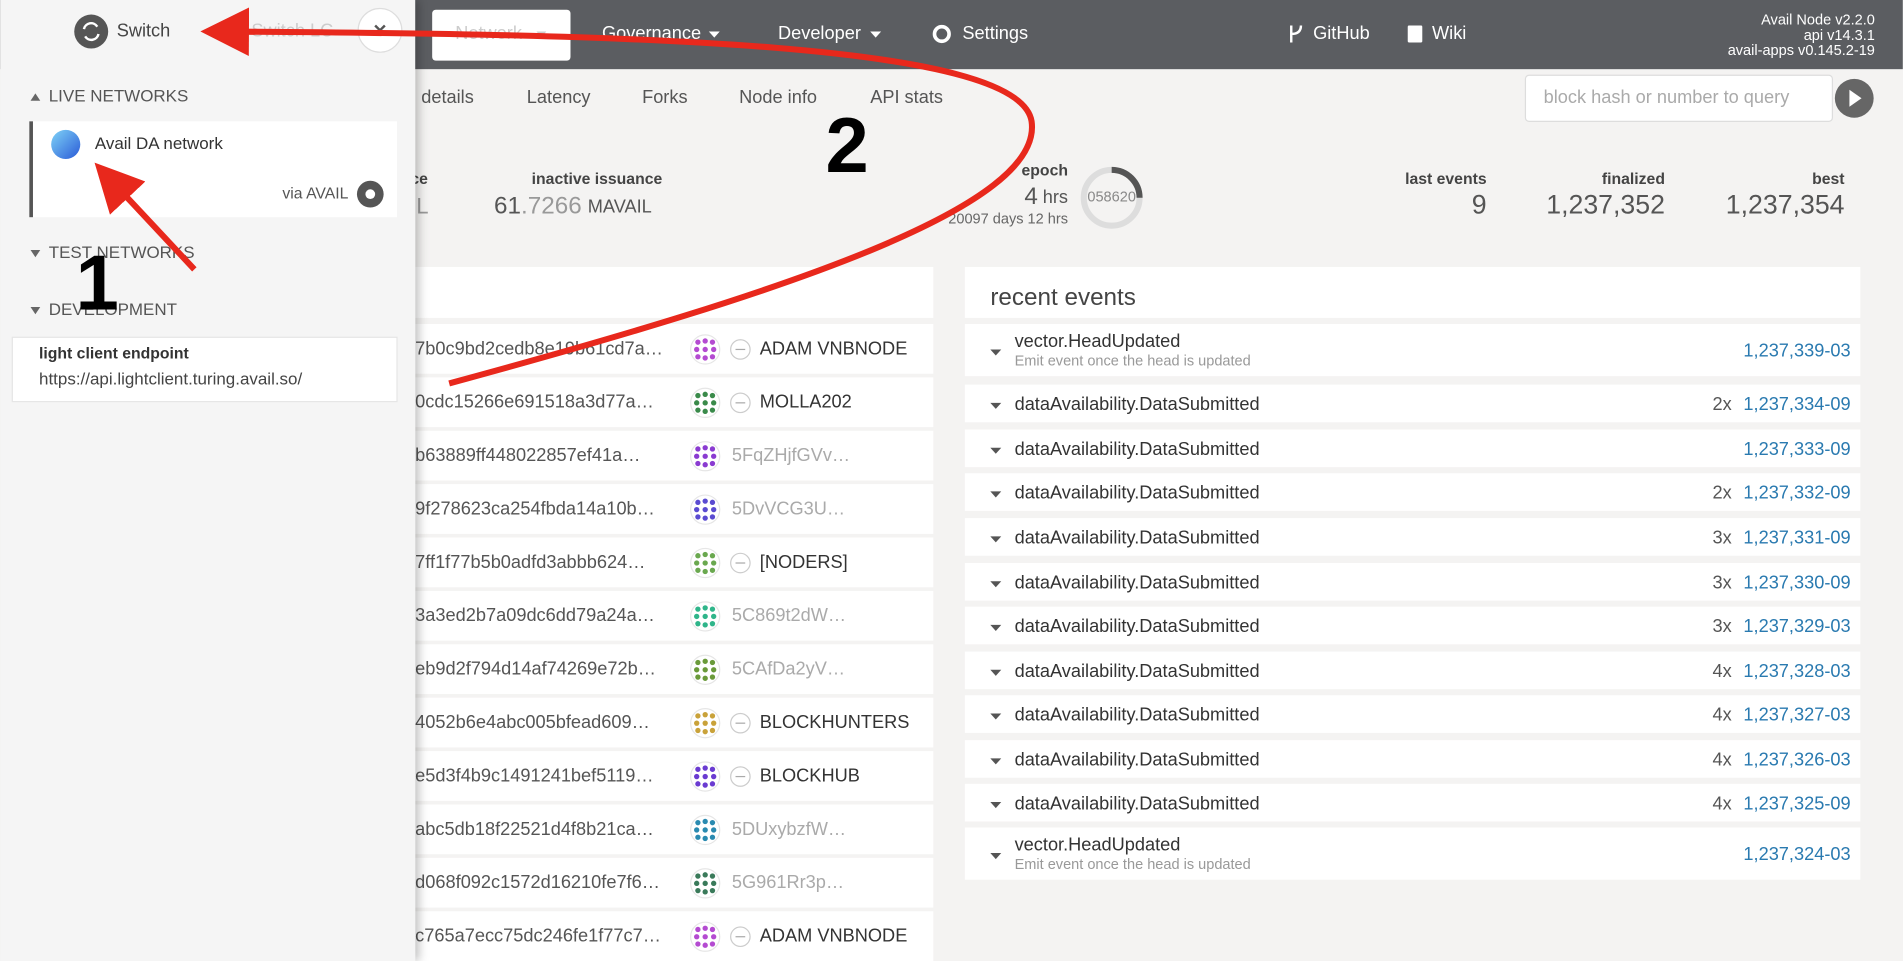 This screenshot has height=961, width=1903. I want to click on summary-value: 1,237,354, so click(1785, 204).